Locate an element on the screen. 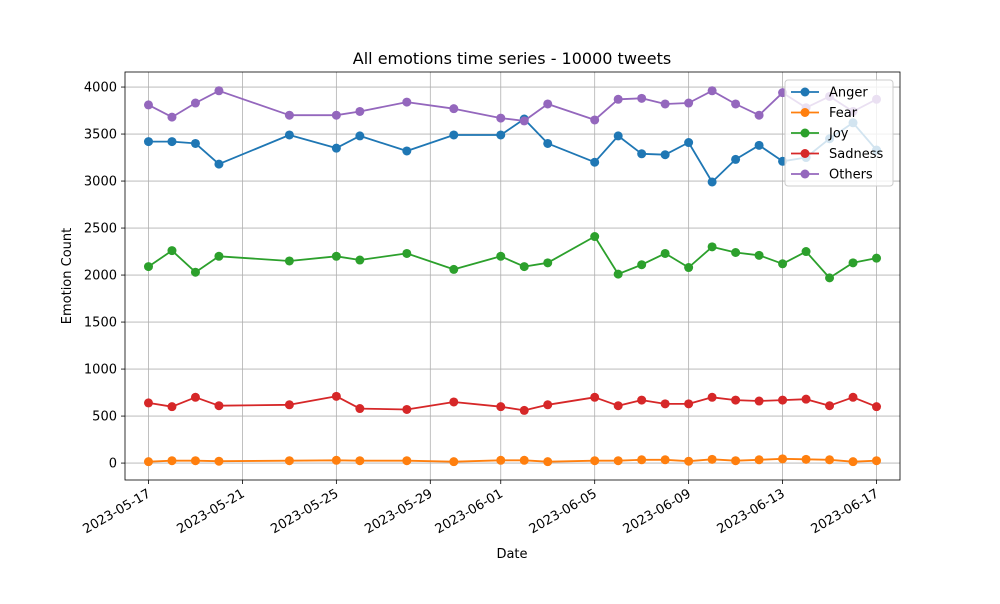  y-tick-label: 2500 is located at coordinates (100, 229).